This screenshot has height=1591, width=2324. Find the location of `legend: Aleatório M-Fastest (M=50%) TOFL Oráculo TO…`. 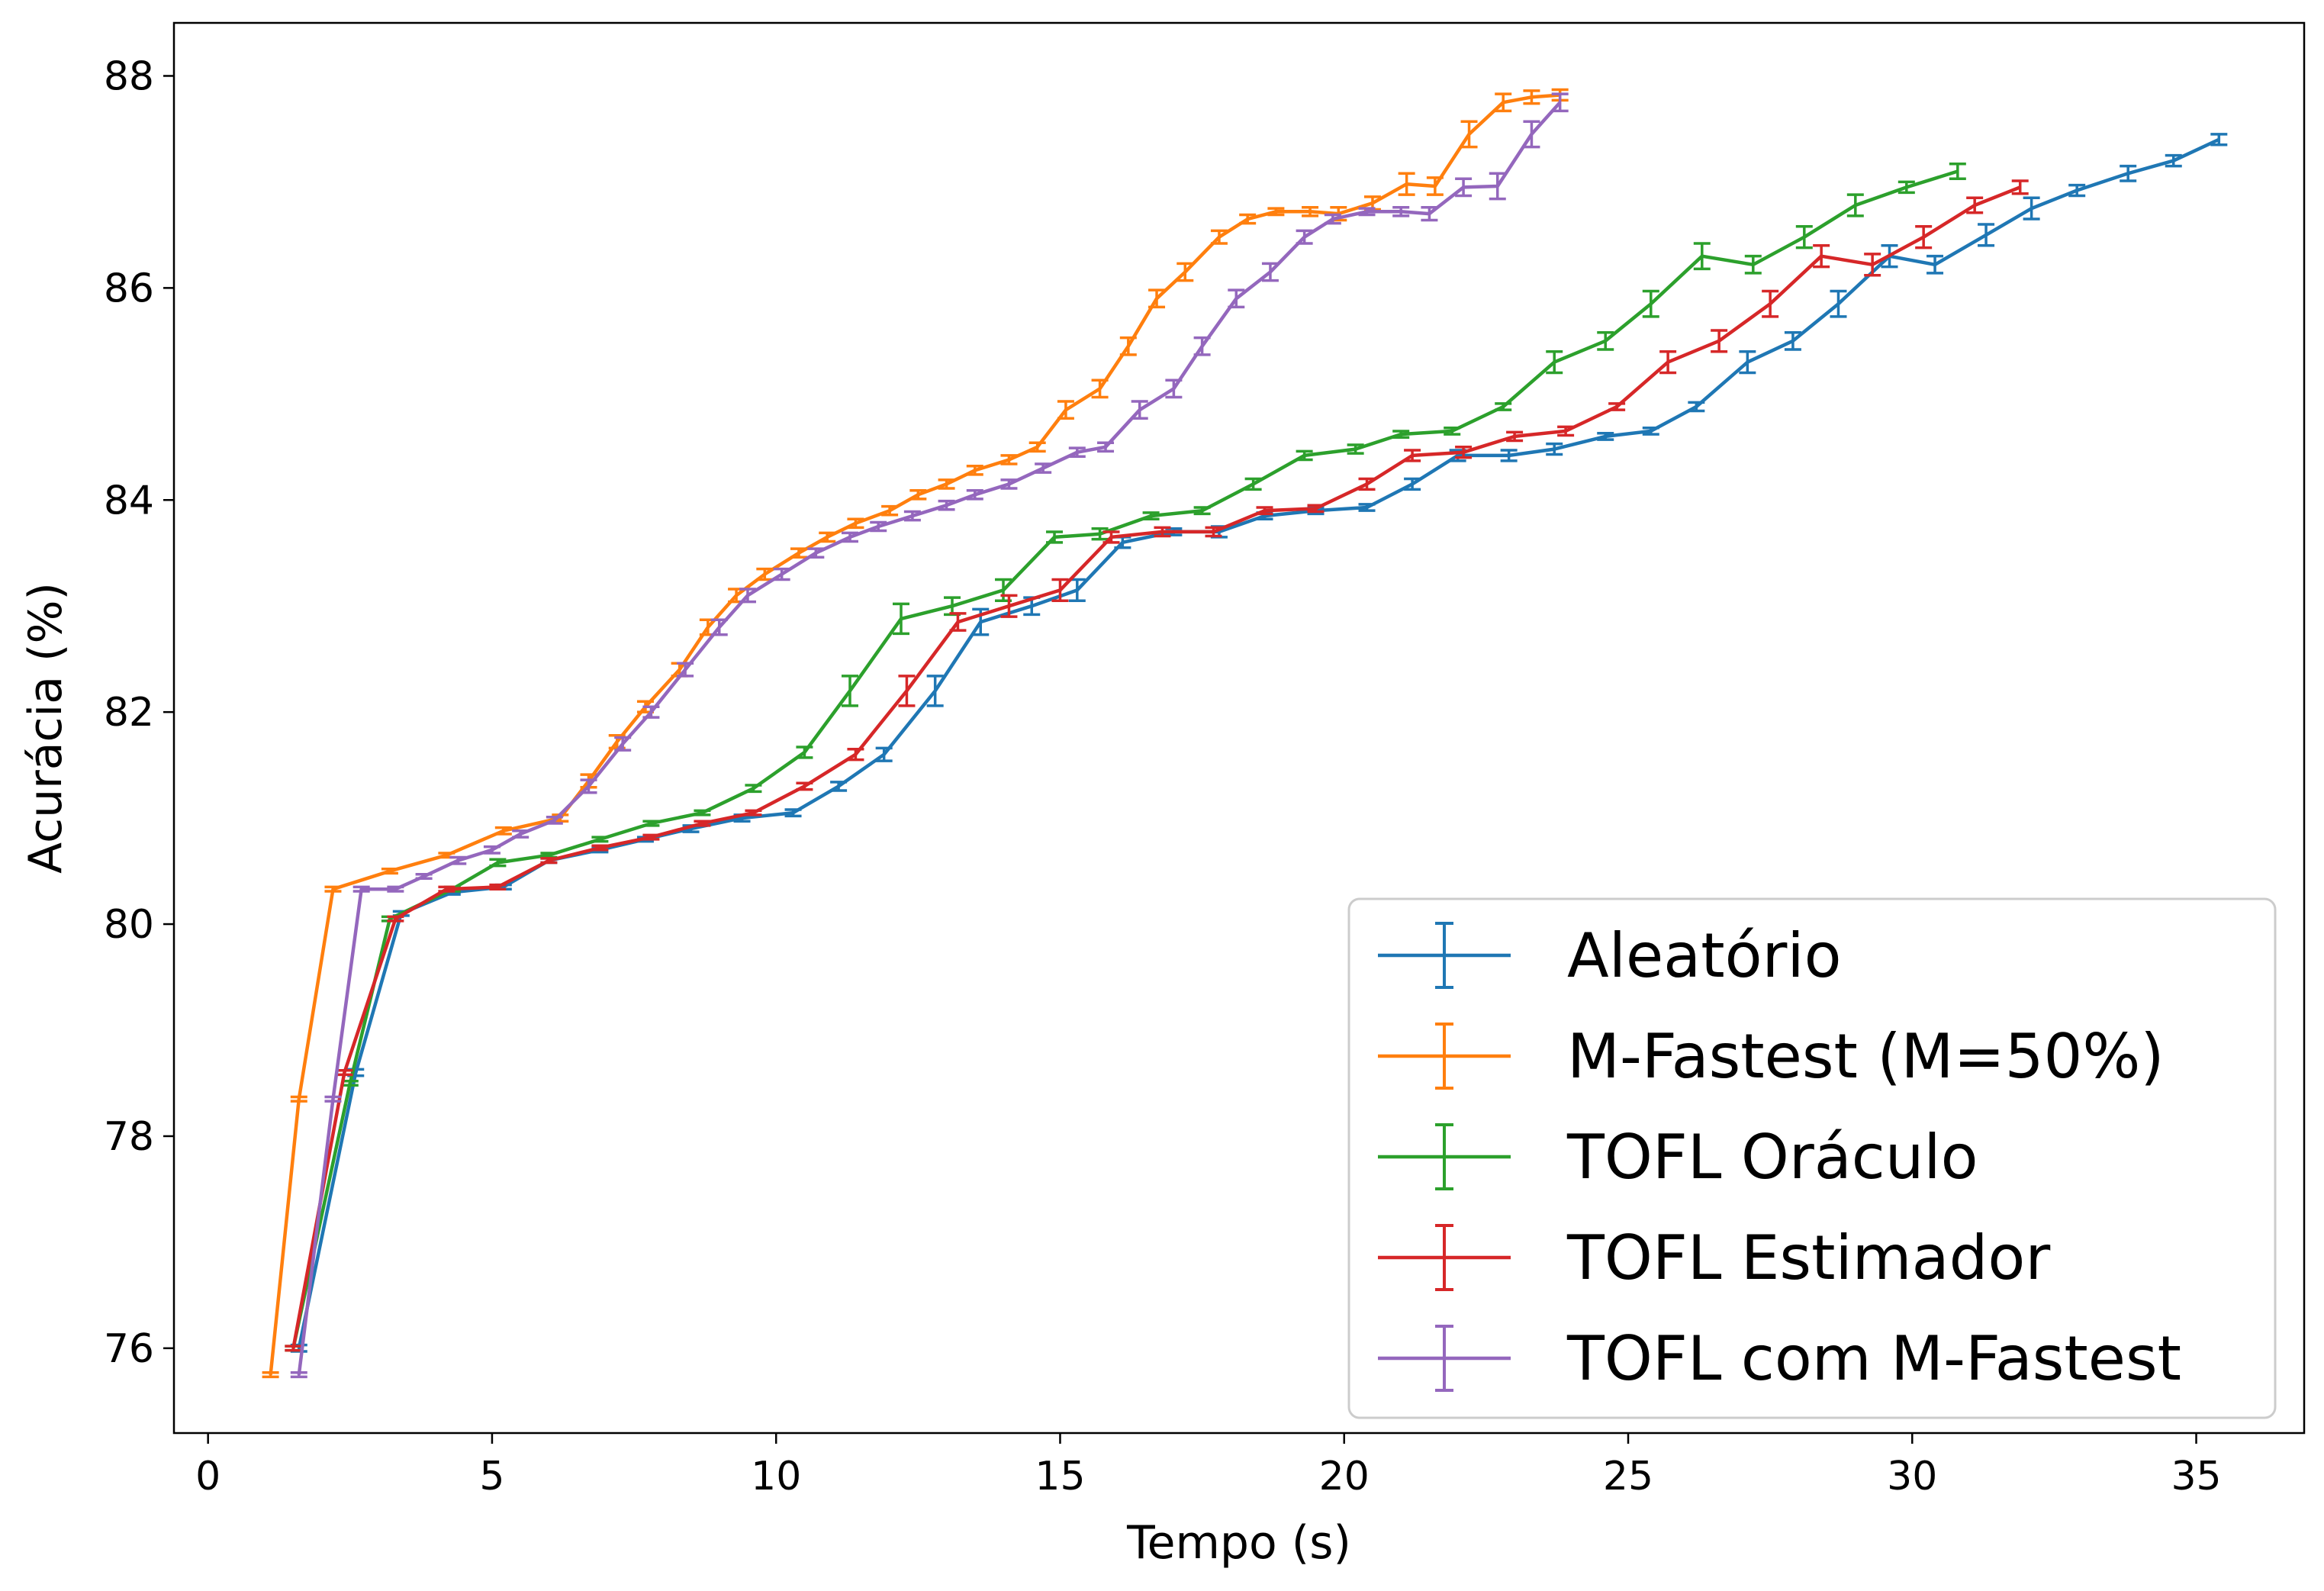

legend: Aleatório M-Fastest (M=50%) TOFL Oráculo TO… is located at coordinates (1812, 1158).